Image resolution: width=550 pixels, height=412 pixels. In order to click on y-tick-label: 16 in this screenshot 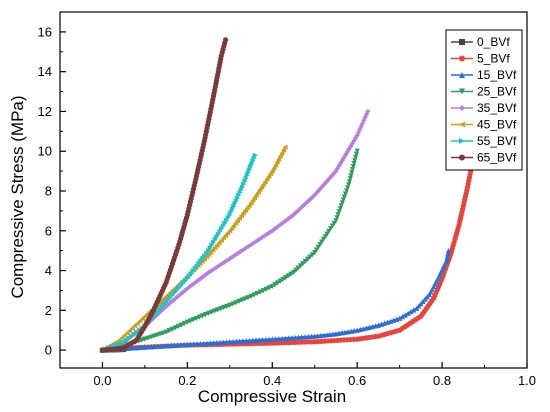, I will do `click(45, 31)`.